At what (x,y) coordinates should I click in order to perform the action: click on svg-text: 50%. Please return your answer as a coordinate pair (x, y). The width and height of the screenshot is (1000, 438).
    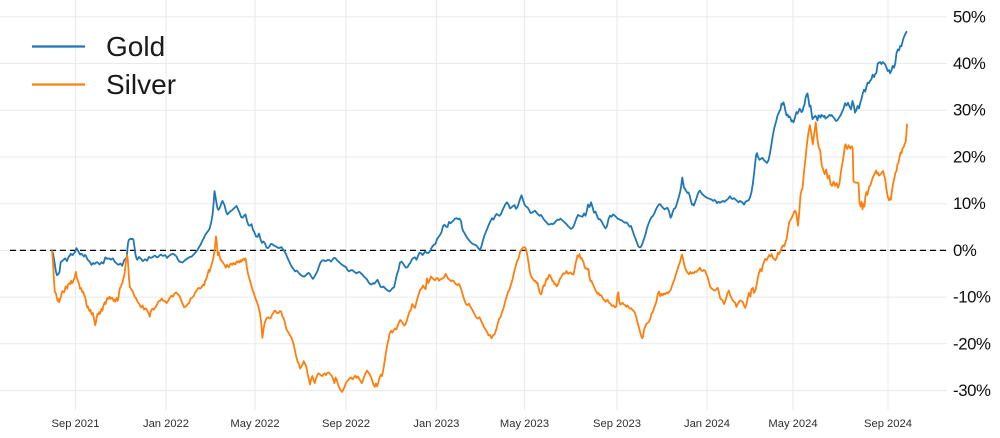
    Looking at the image, I should click on (969, 16).